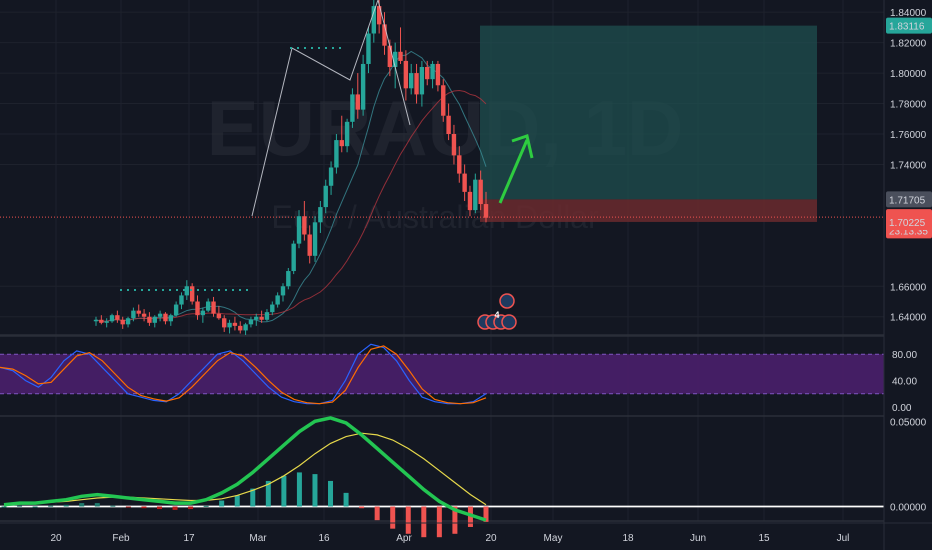 The height and width of the screenshot is (550, 932). What do you see at coordinates (908, 105) in the screenshot?
I see `price-tick-label: 1.78000` at bounding box center [908, 105].